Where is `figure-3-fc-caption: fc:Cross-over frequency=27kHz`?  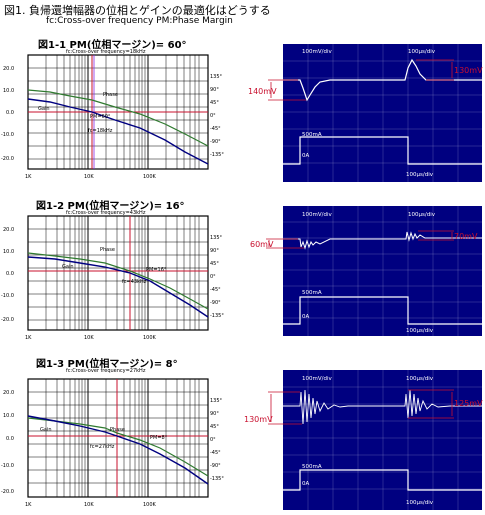 figure-3-fc-caption: fc:Cross-over frequency=27kHz is located at coordinates (106, 371).